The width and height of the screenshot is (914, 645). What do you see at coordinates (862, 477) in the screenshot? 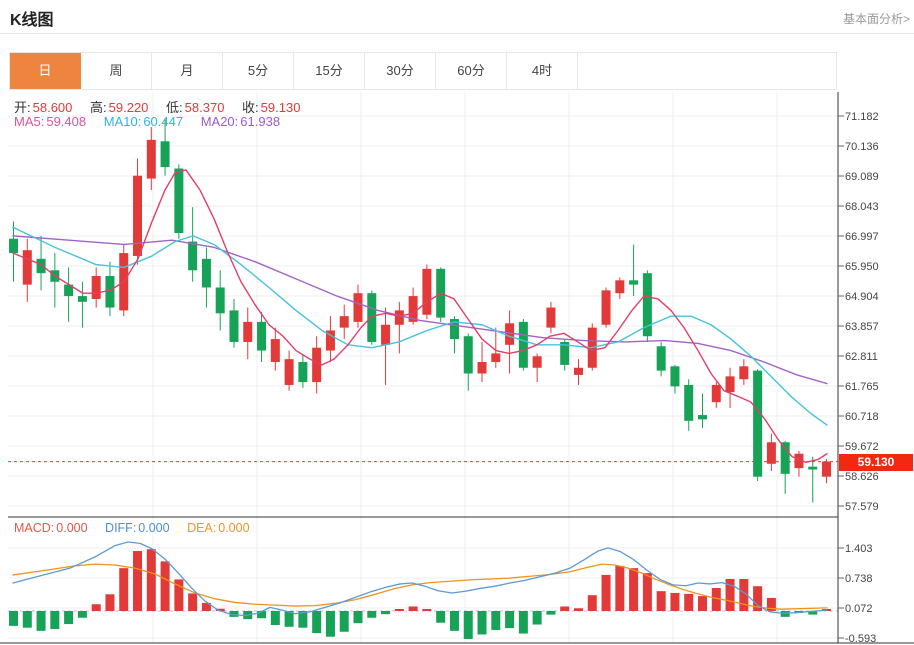
I see `svg-text: 58.626` at bounding box center [862, 477].